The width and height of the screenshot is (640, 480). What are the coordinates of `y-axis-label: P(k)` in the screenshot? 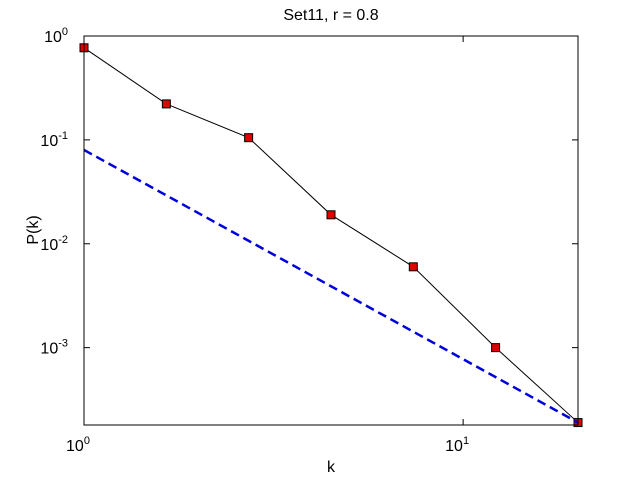 It's located at (33, 229).